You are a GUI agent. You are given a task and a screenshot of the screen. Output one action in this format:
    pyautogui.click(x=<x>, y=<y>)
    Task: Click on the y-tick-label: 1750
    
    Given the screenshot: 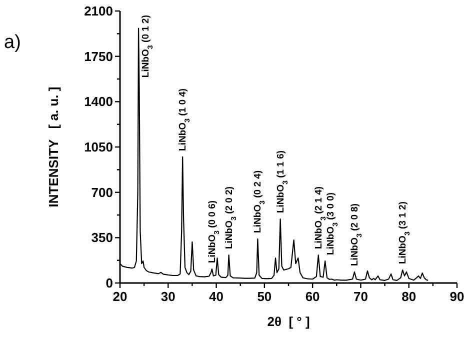 What is the action you would take?
    pyautogui.click(x=98, y=56)
    